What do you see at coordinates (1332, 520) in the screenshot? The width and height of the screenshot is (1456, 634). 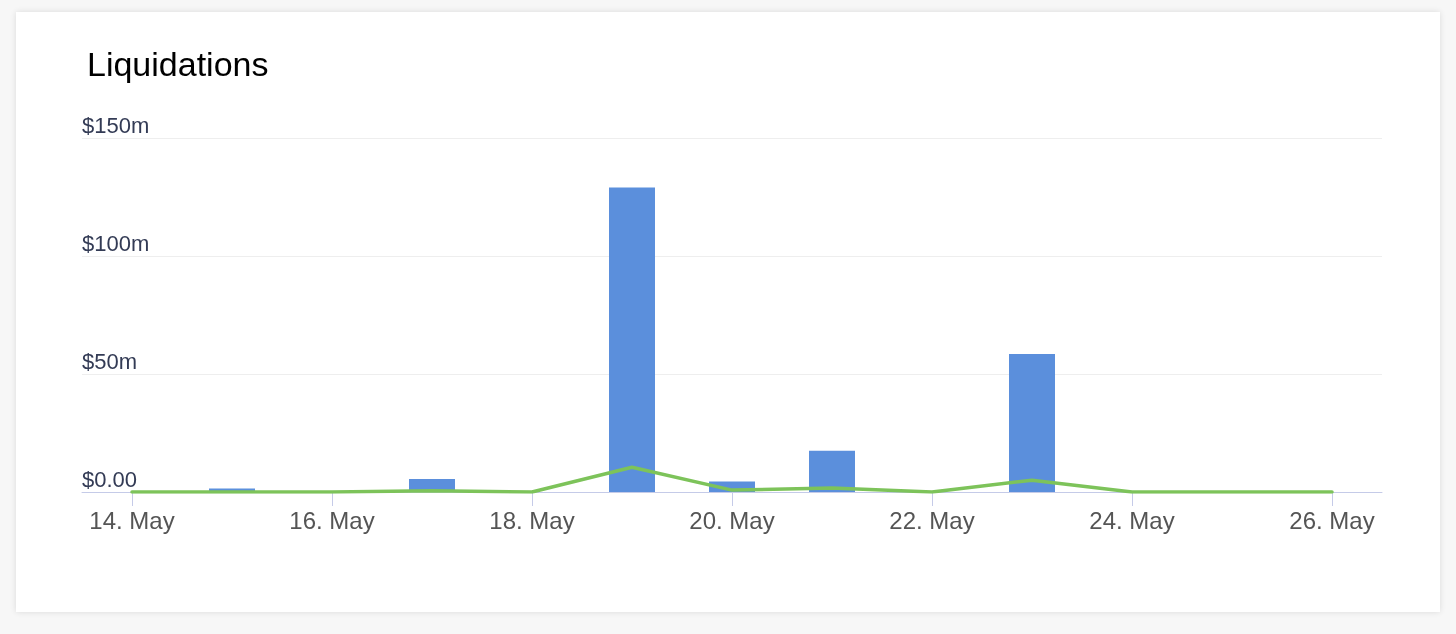 I see `x-tick-label: 26. May` at bounding box center [1332, 520].